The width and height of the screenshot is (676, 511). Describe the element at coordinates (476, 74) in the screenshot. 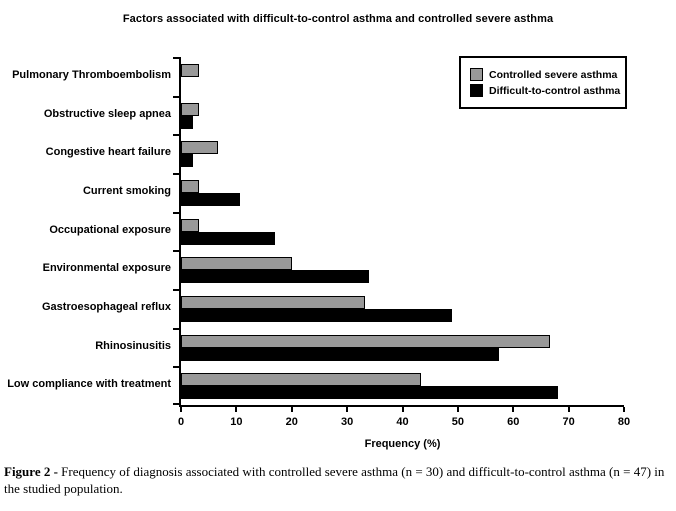

I see `legend-swatch-controlled` at that location.